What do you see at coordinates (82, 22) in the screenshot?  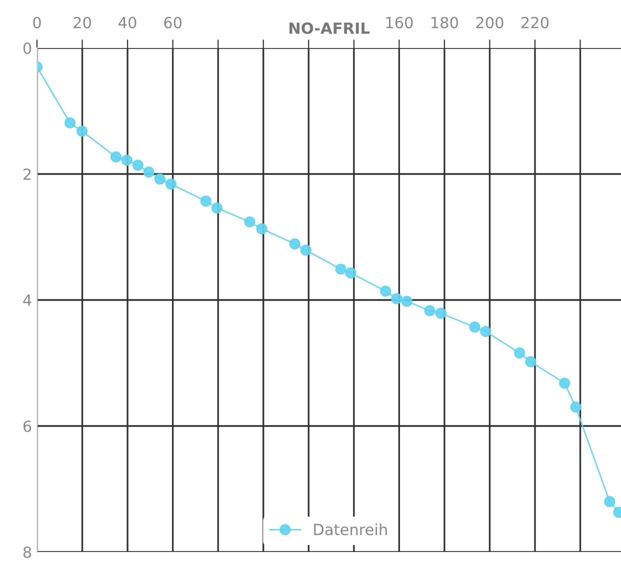 I see `x-tick-label: 20` at bounding box center [82, 22].